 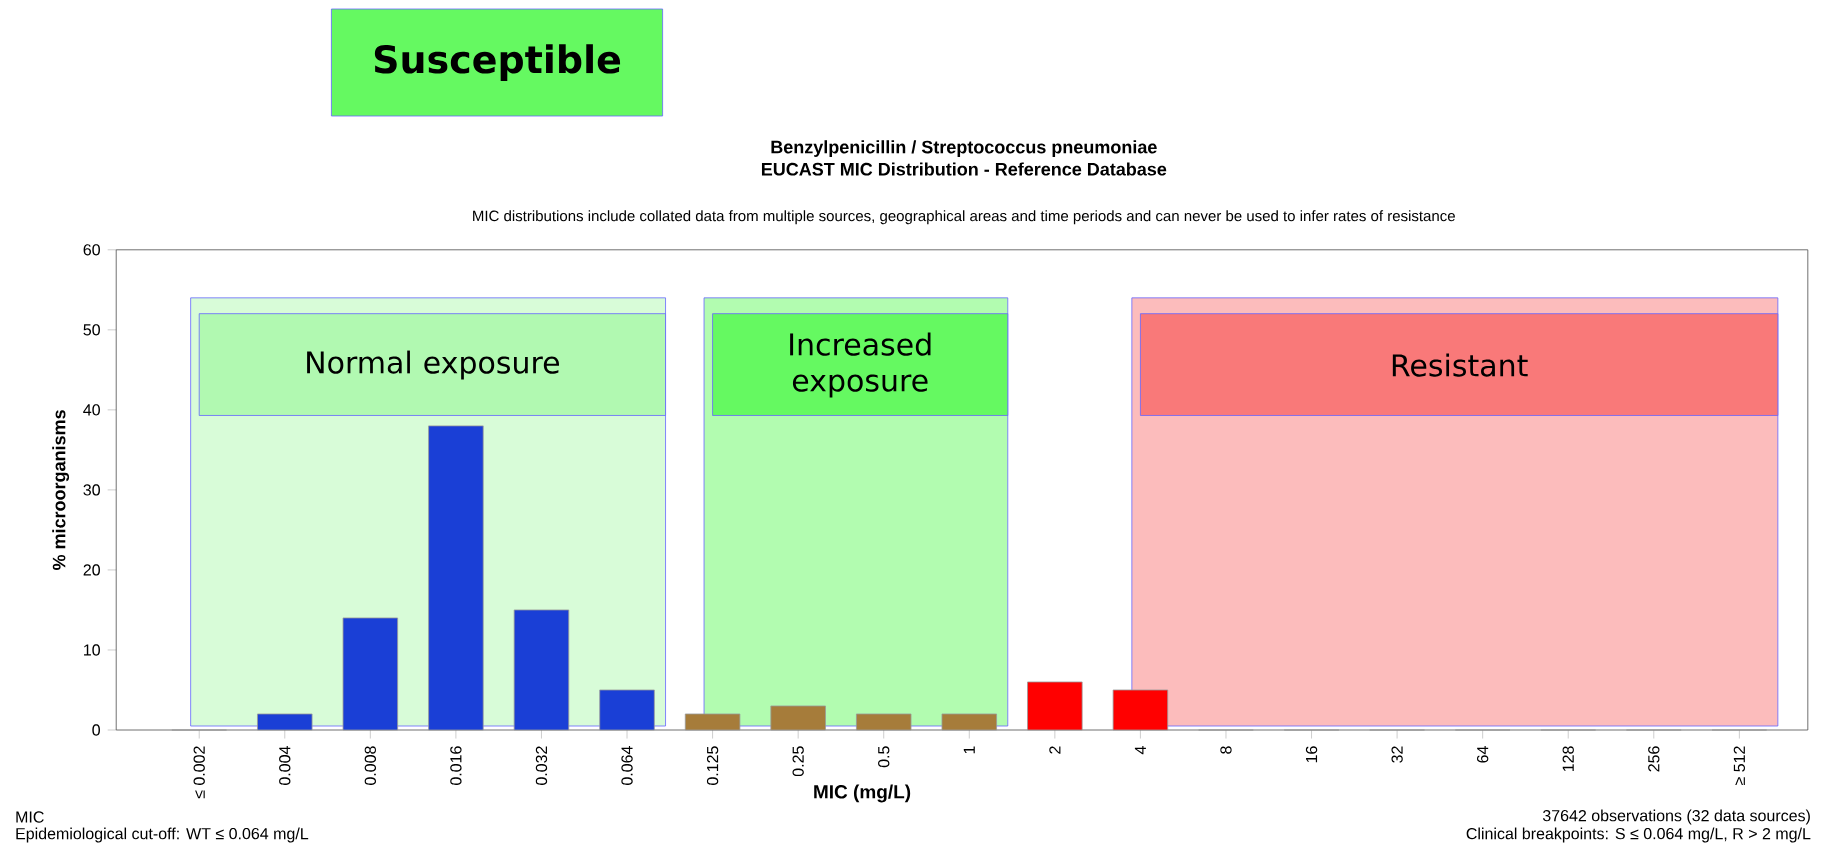 I want to click on chart-title: Benzylpenicillin / Streptococcus pneumoniae, so click(x=964, y=148).